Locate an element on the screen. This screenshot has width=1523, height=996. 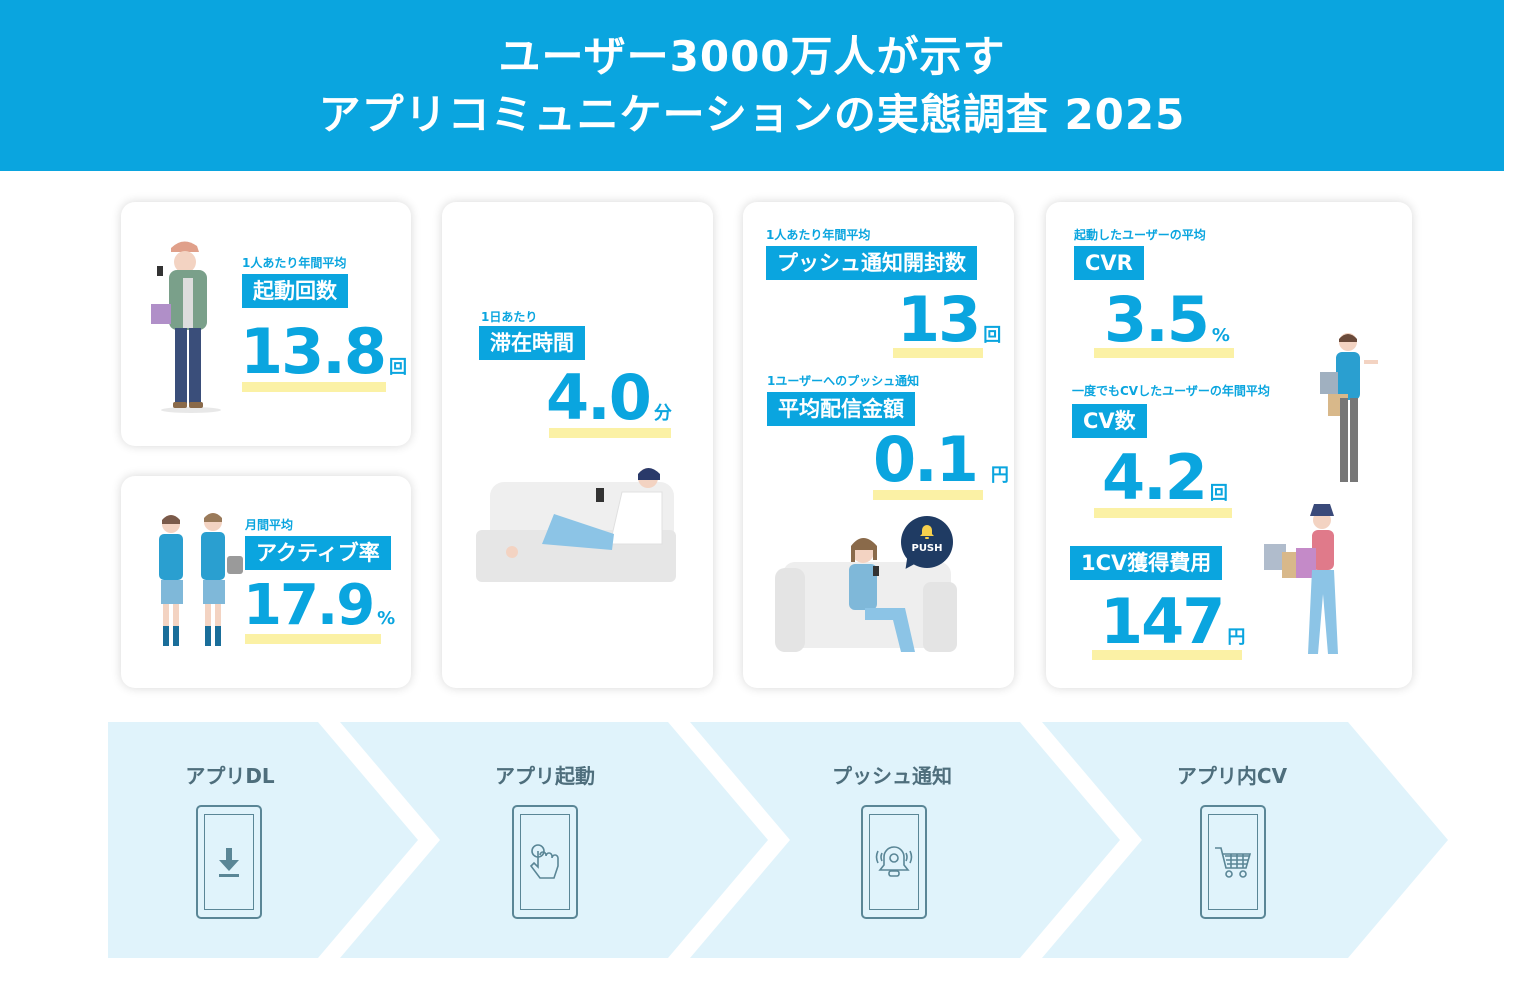
man-with-phone-illustration is located at coordinates (186, 327).